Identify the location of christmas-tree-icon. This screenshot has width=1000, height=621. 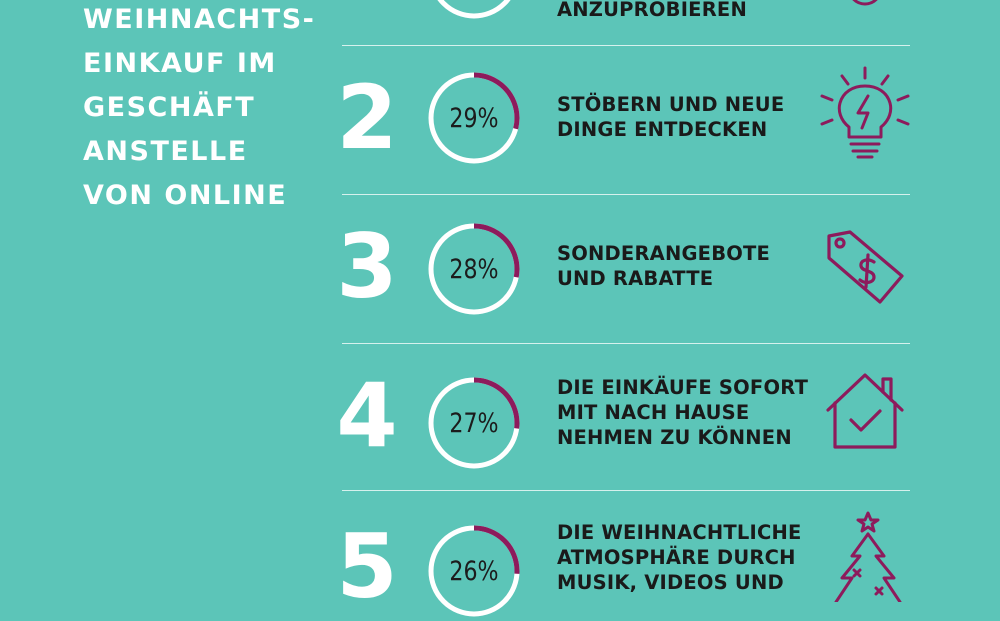
(868, 556).